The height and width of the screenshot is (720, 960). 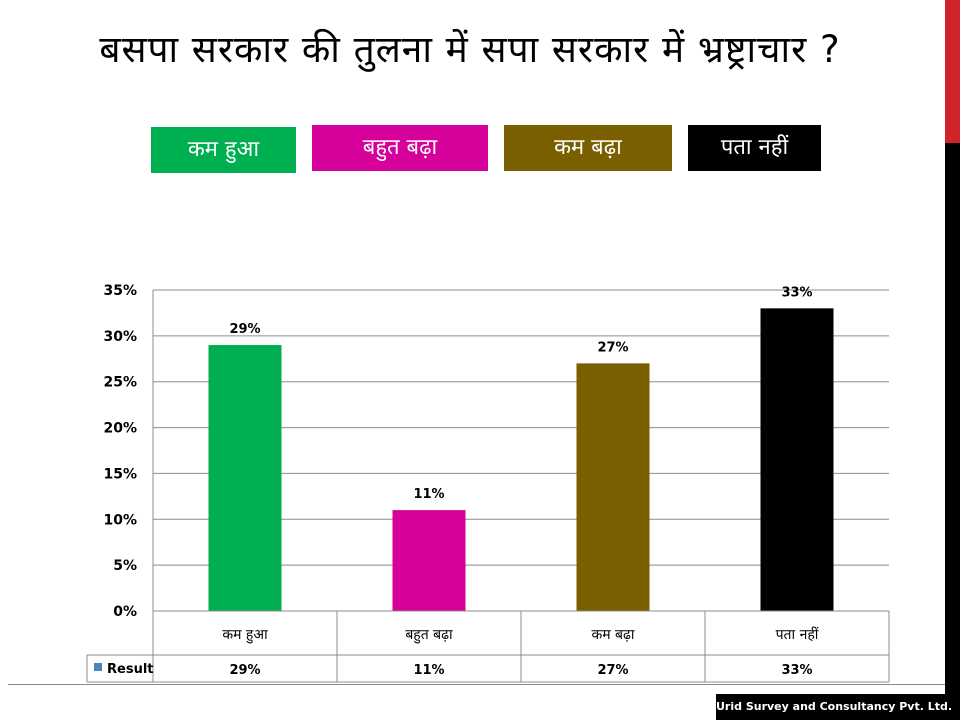 What do you see at coordinates (245, 635) in the screenshot?
I see `category-label: कम हुआ` at bounding box center [245, 635].